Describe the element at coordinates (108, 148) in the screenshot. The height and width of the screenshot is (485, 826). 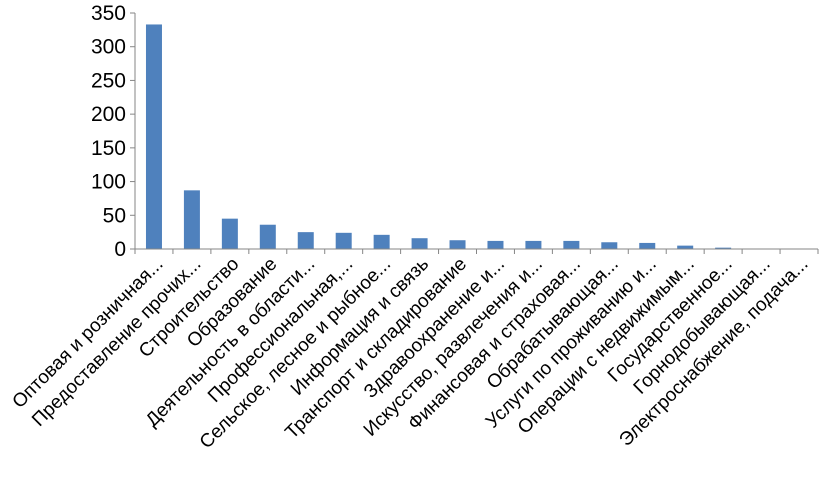
I see `y-tick-label: 150` at that location.